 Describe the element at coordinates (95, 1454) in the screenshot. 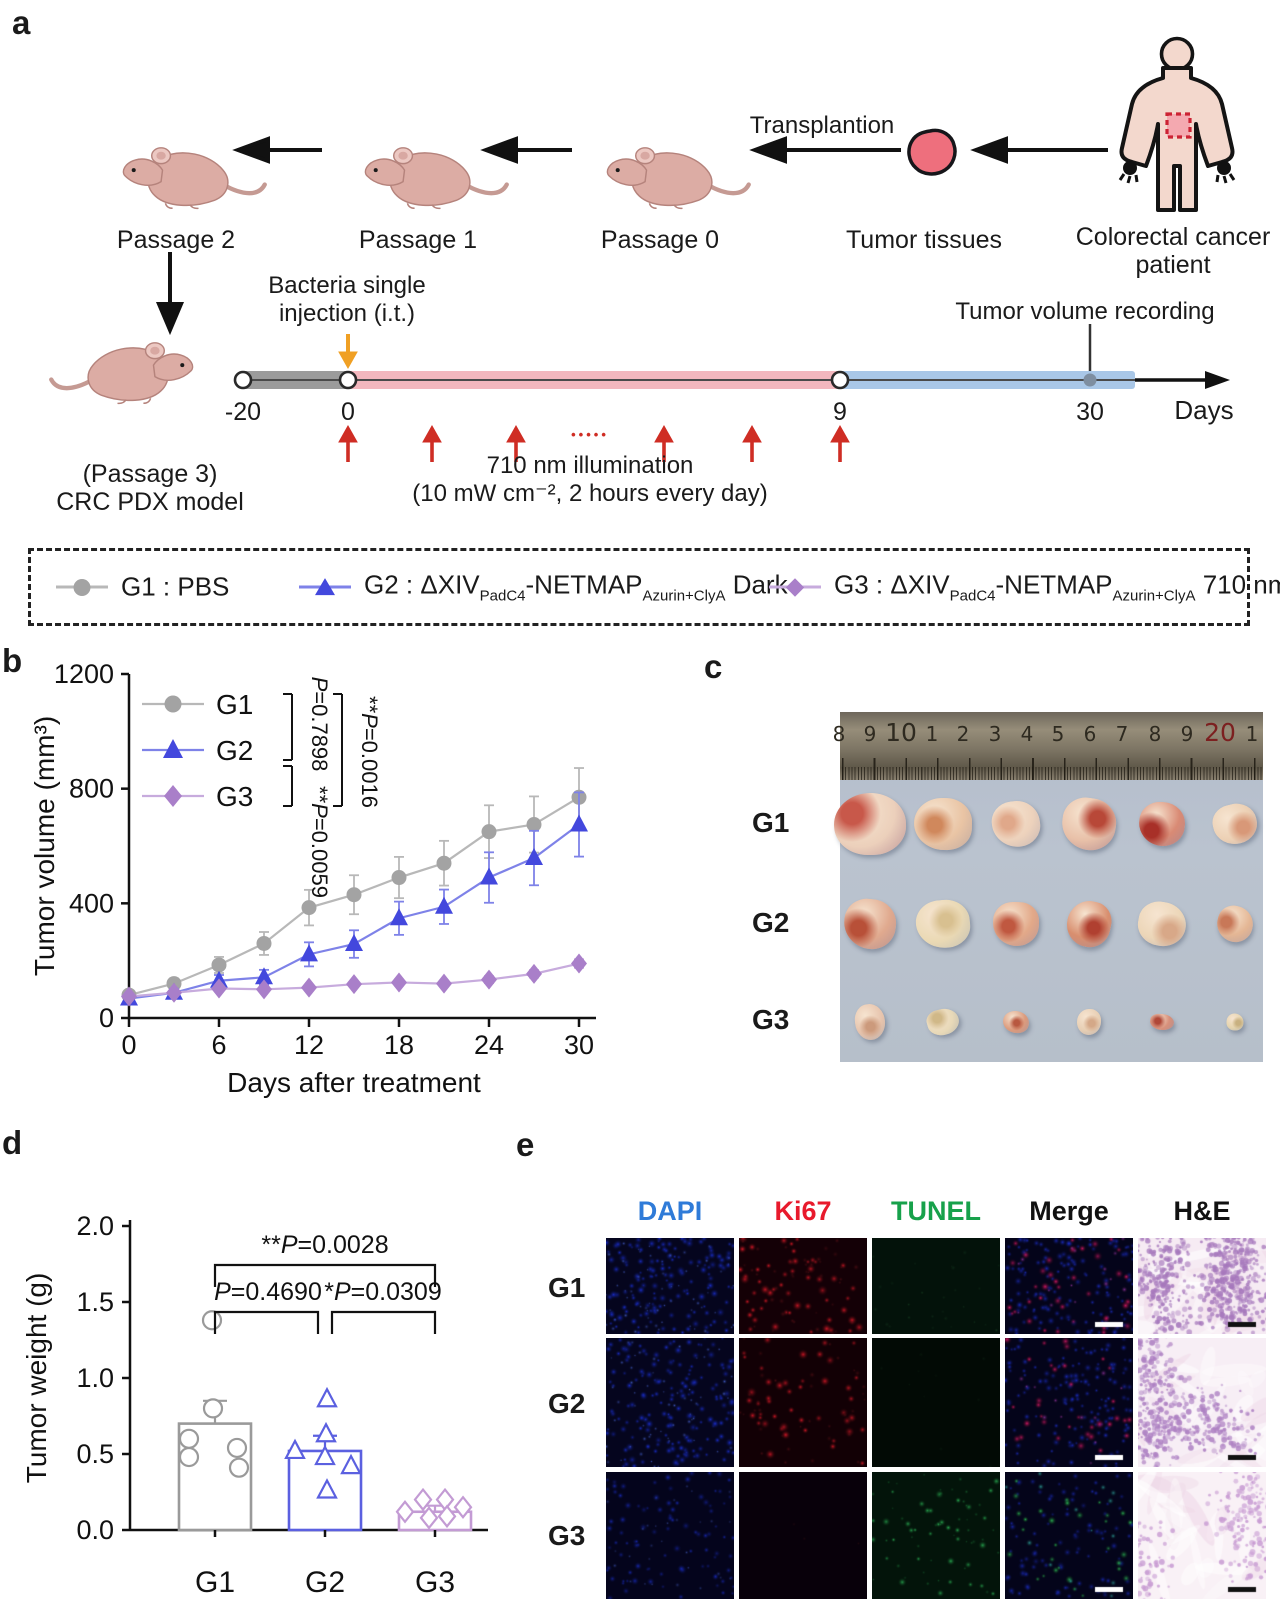

I see `svg-text: 0.5` at that location.